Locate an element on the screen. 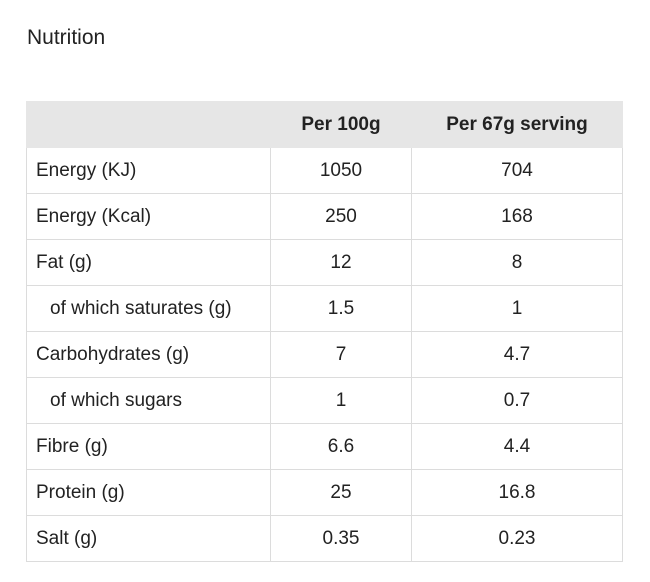 This screenshot has height=582, width=650. row: Fat (g) 12 8 is located at coordinates (324, 262).